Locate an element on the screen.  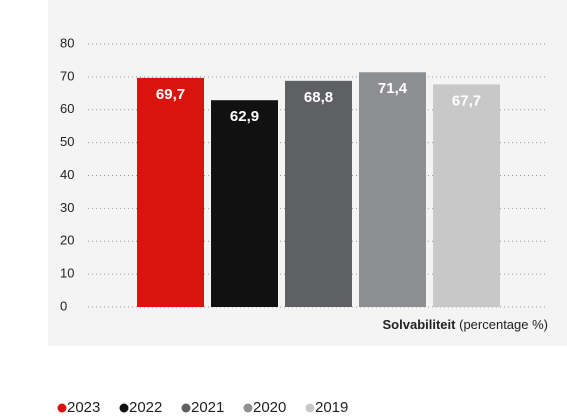
axis-title: Solvabiliteit (percentage %) is located at coordinates (465, 324).